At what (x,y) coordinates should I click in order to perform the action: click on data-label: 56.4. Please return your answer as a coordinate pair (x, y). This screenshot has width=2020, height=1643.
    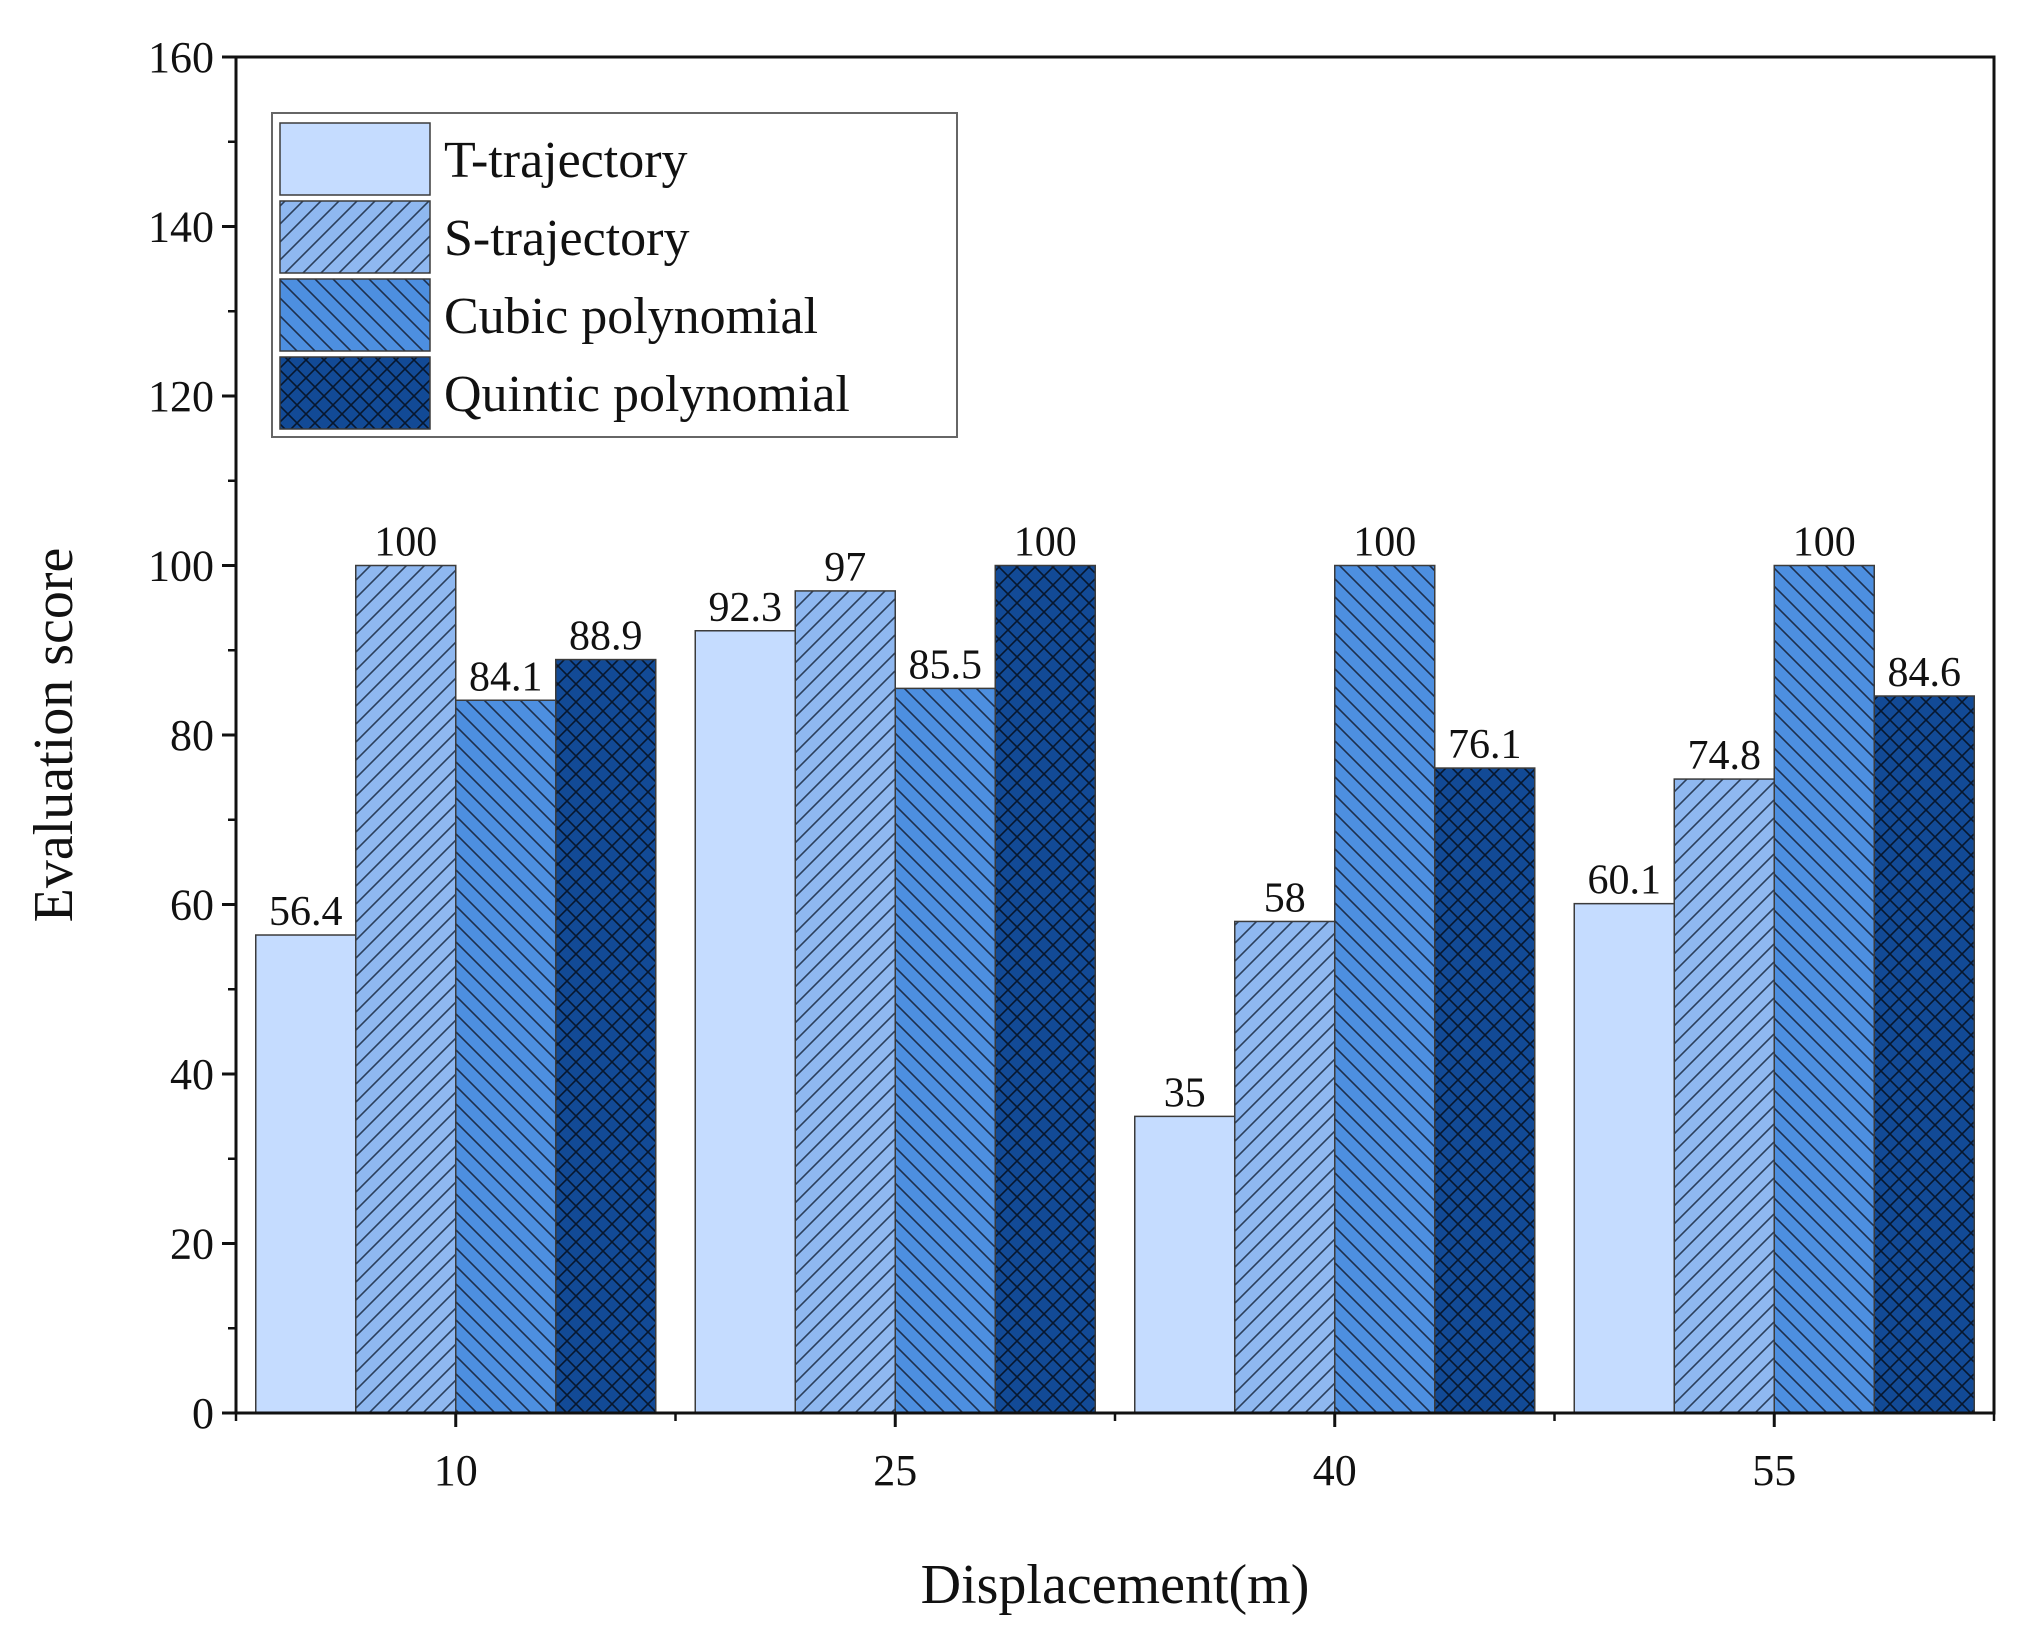
    Looking at the image, I should click on (306, 912).